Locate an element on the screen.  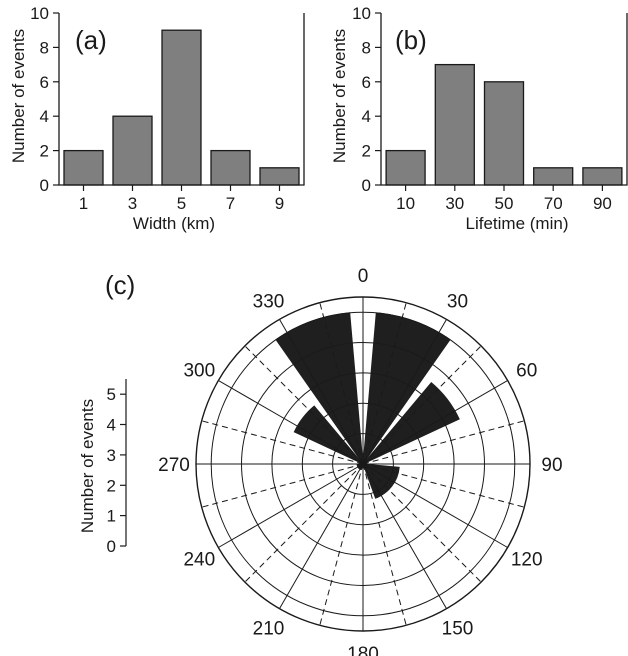
panel-b-axes-frame is located at coordinates (504, 99).